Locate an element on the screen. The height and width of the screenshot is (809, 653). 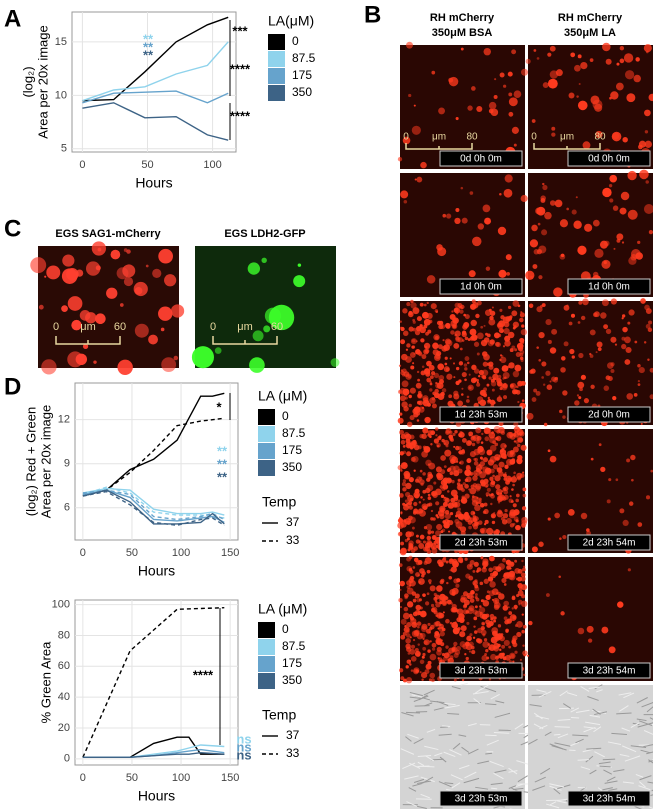
y-tick-label: 10 is located at coordinates (61, 95).